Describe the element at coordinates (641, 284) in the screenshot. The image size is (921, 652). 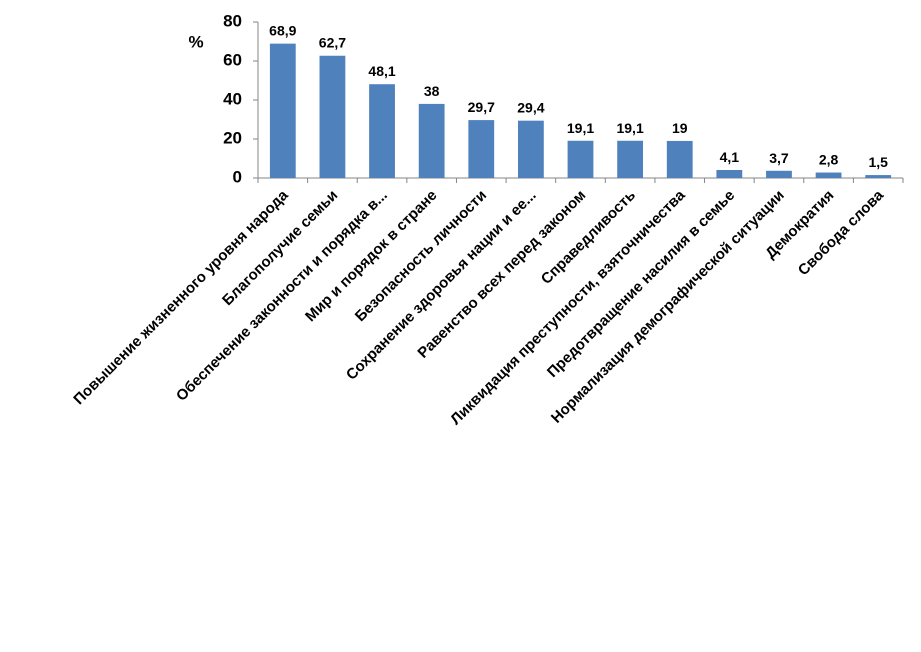
I see `x-tick-label: Предотвращение насилия в семье` at that location.